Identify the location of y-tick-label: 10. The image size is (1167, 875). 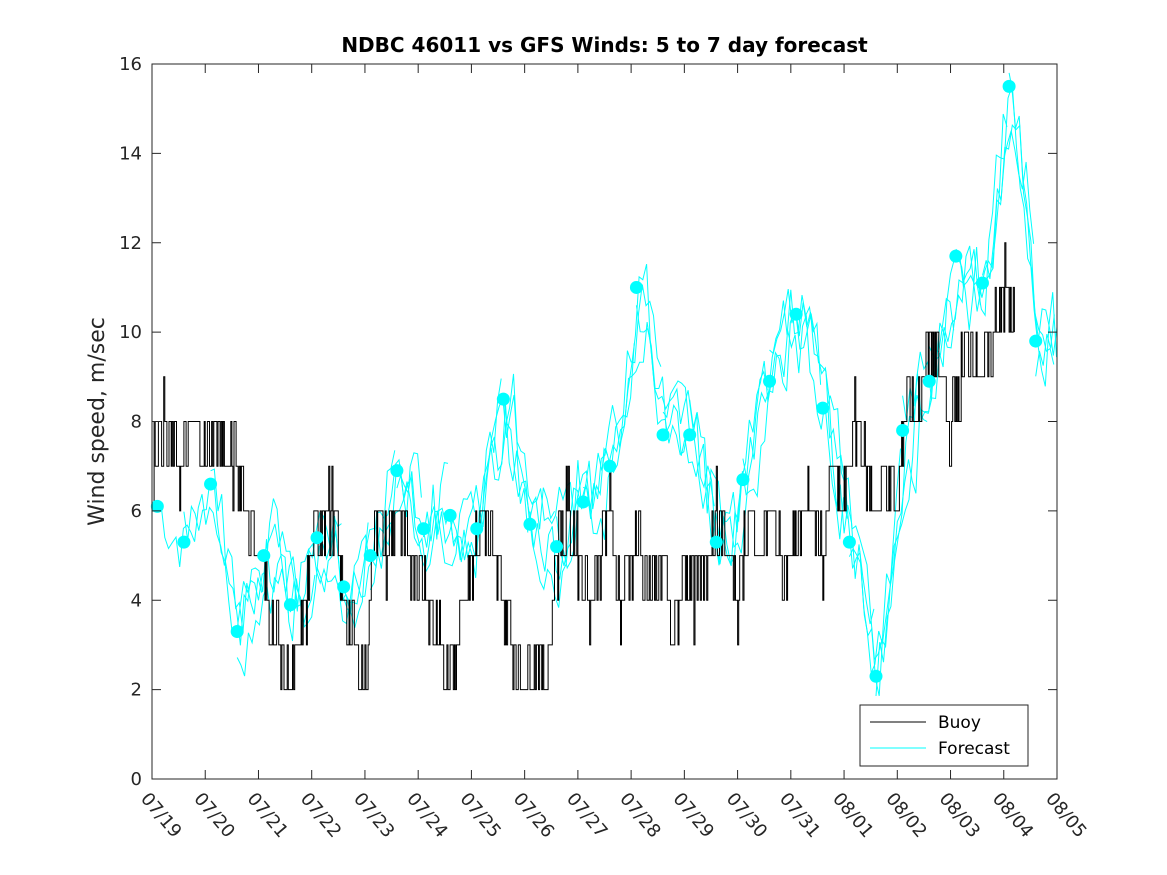
(130, 332).